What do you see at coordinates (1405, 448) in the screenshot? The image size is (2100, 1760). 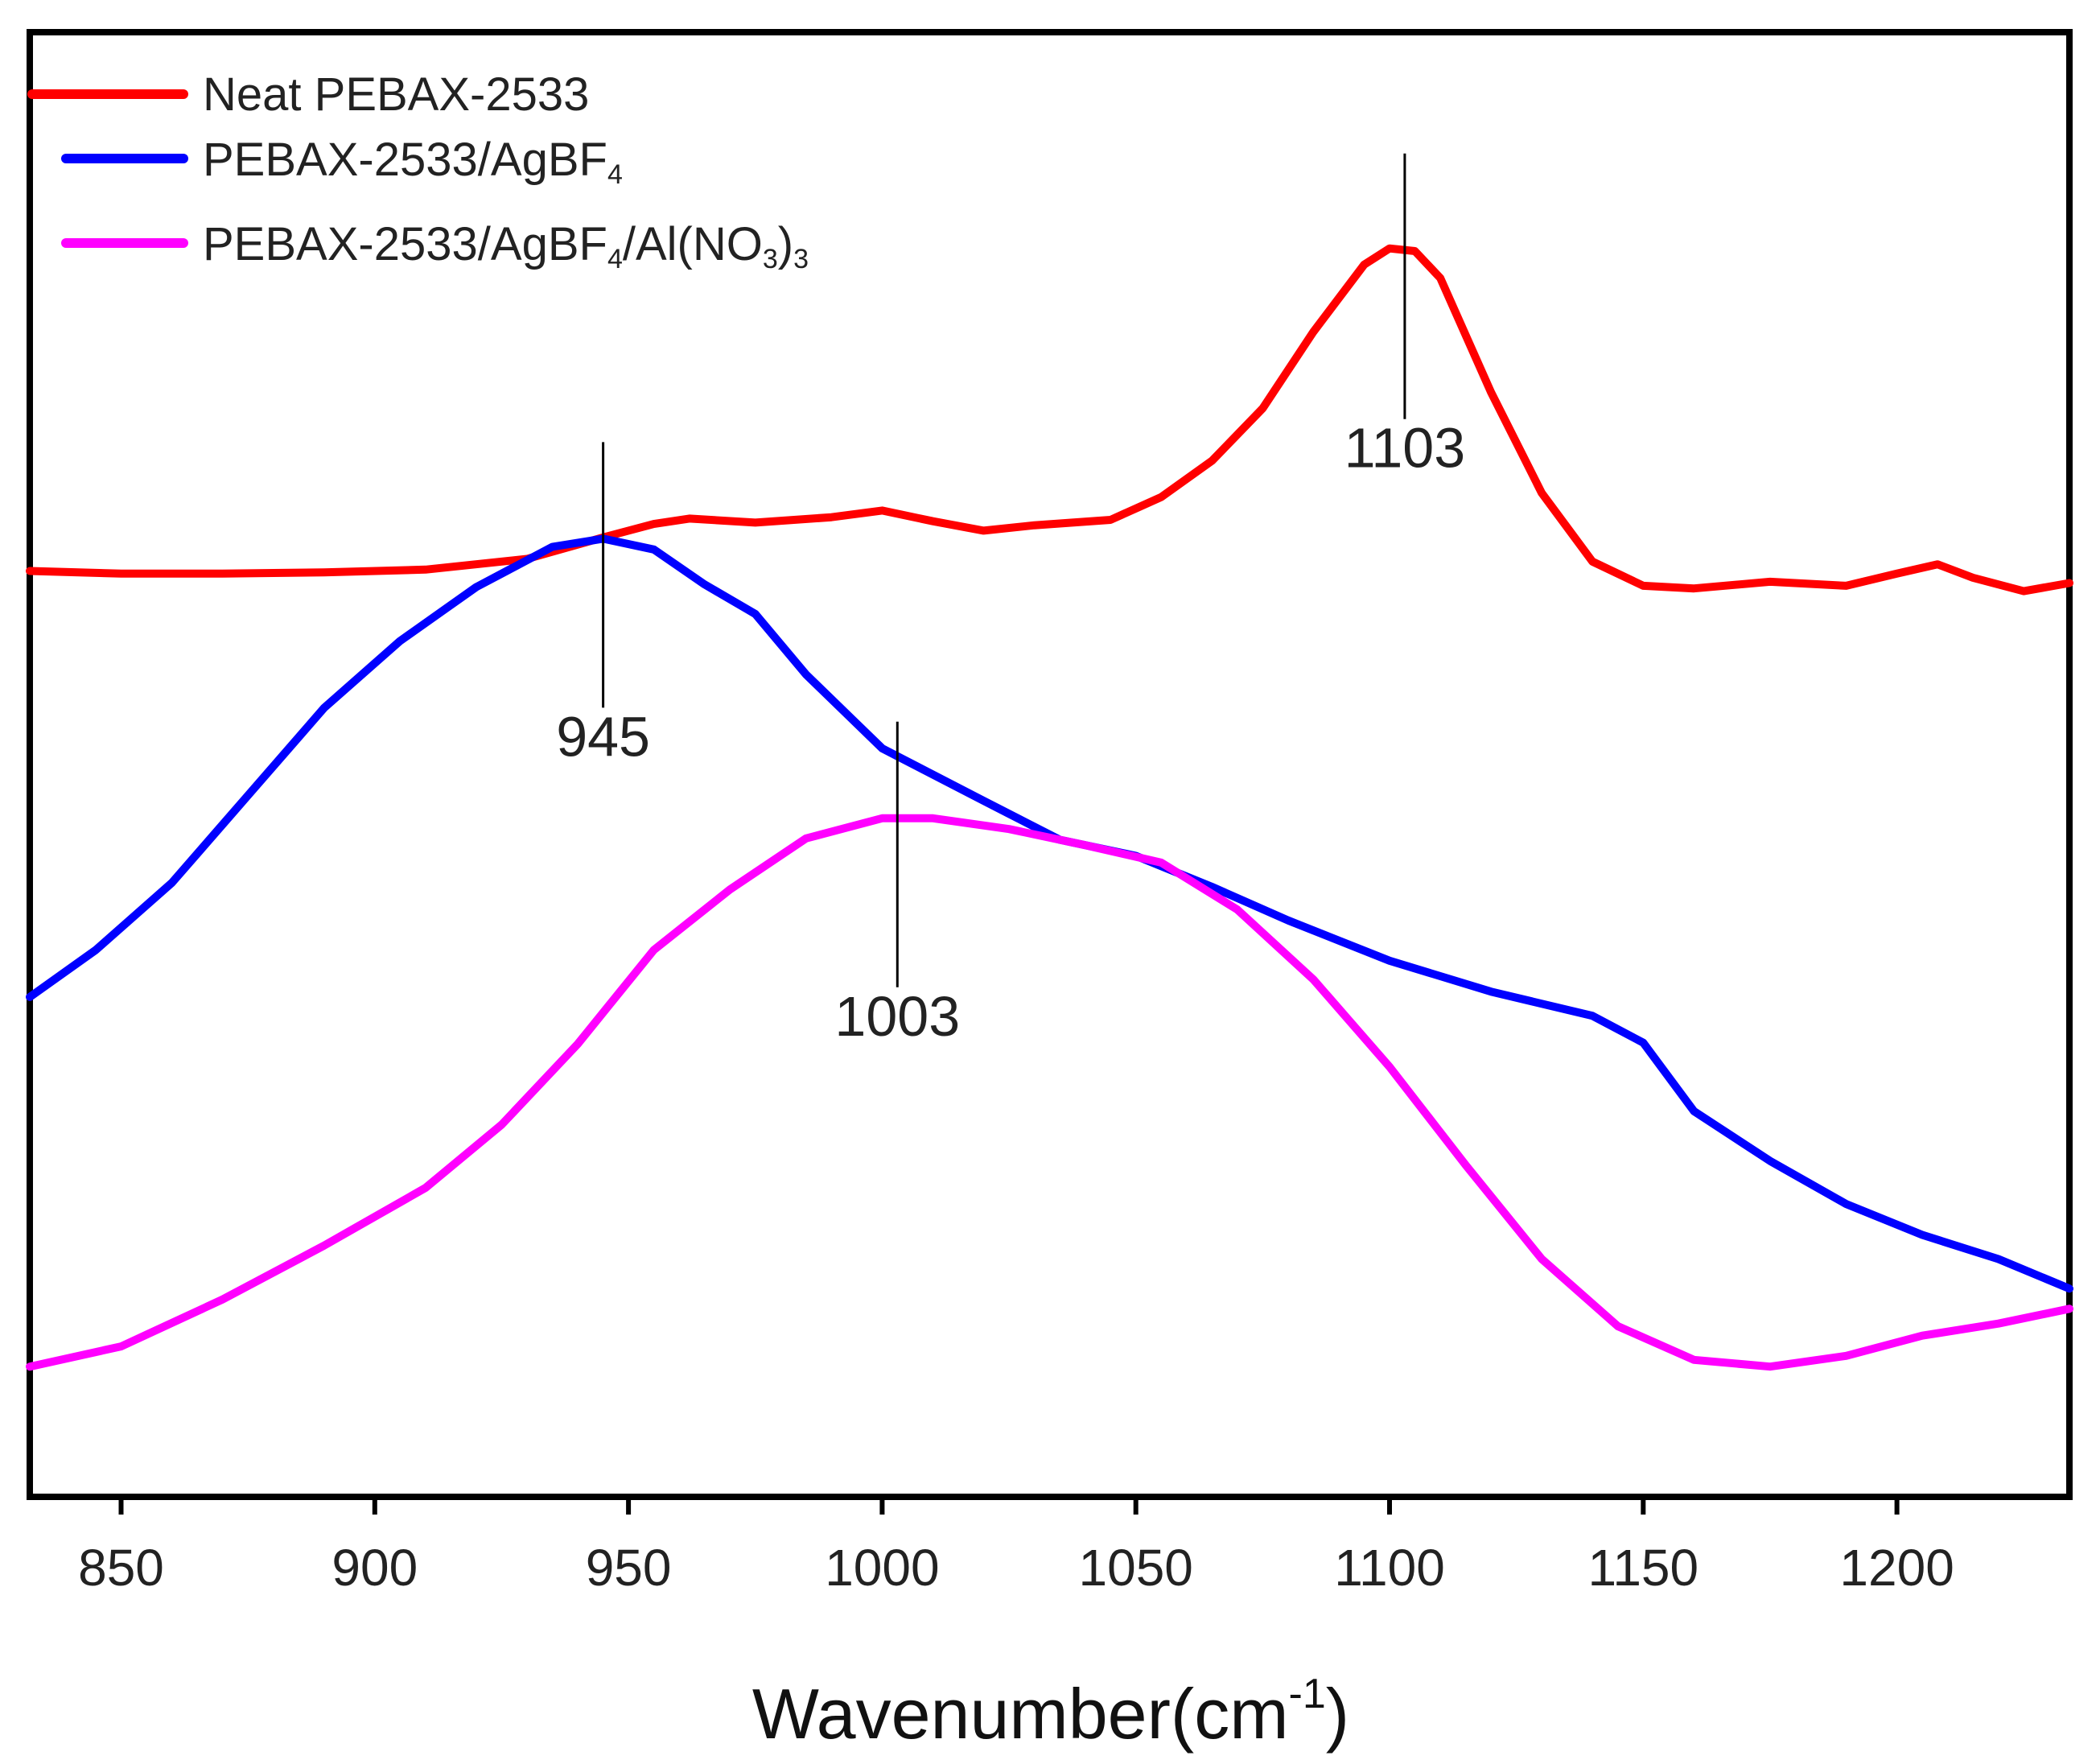 I see `peak-label-1103: 1103` at bounding box center [1405, 448].